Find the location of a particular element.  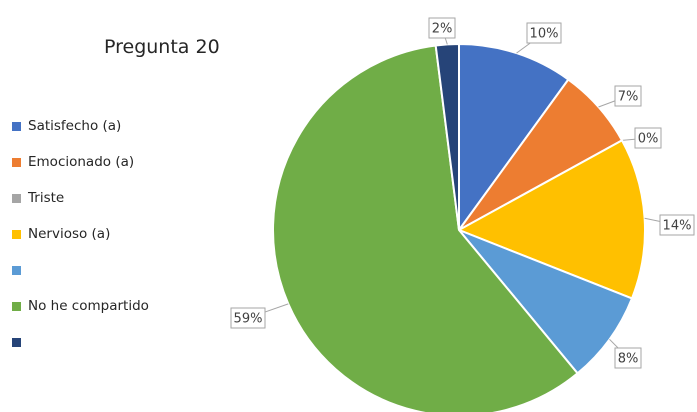

data-label-text: 8% is located at coordinates (628, 359).